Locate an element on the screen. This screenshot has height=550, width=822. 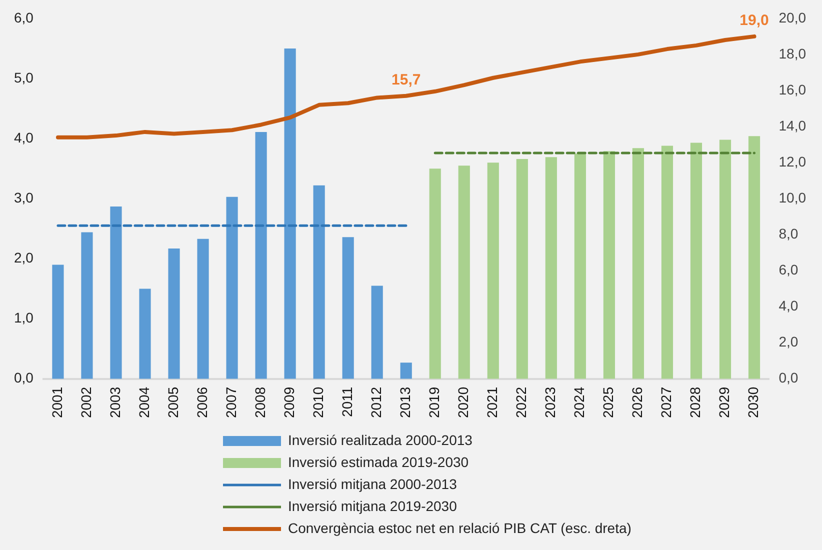
x-tick-label: 2023 is located at coordinates (550, 402).